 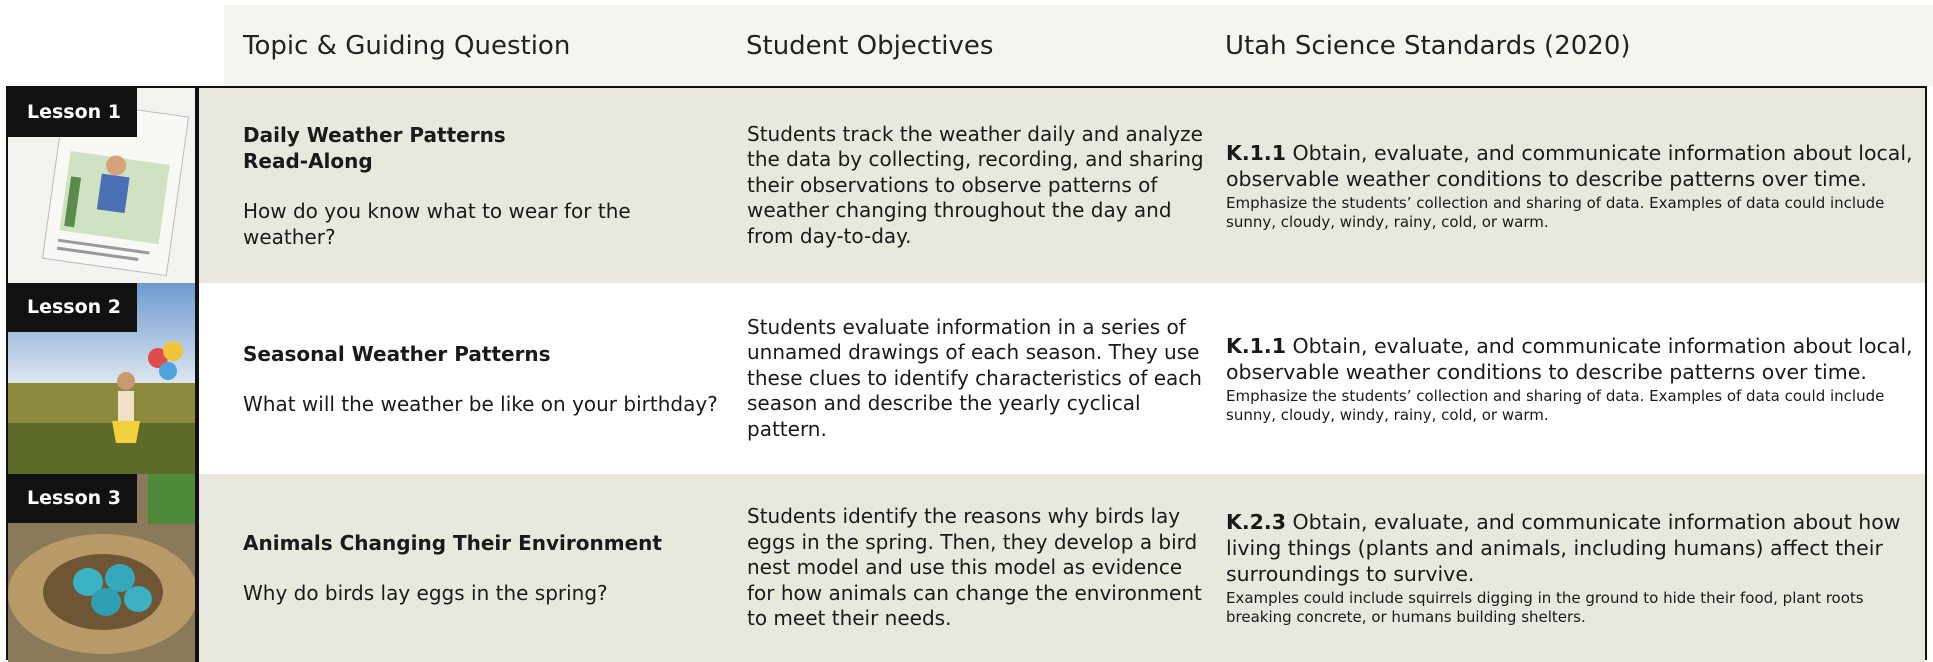 I want to click on lesson-label: Lesson 1, so click(x=73, y=112).